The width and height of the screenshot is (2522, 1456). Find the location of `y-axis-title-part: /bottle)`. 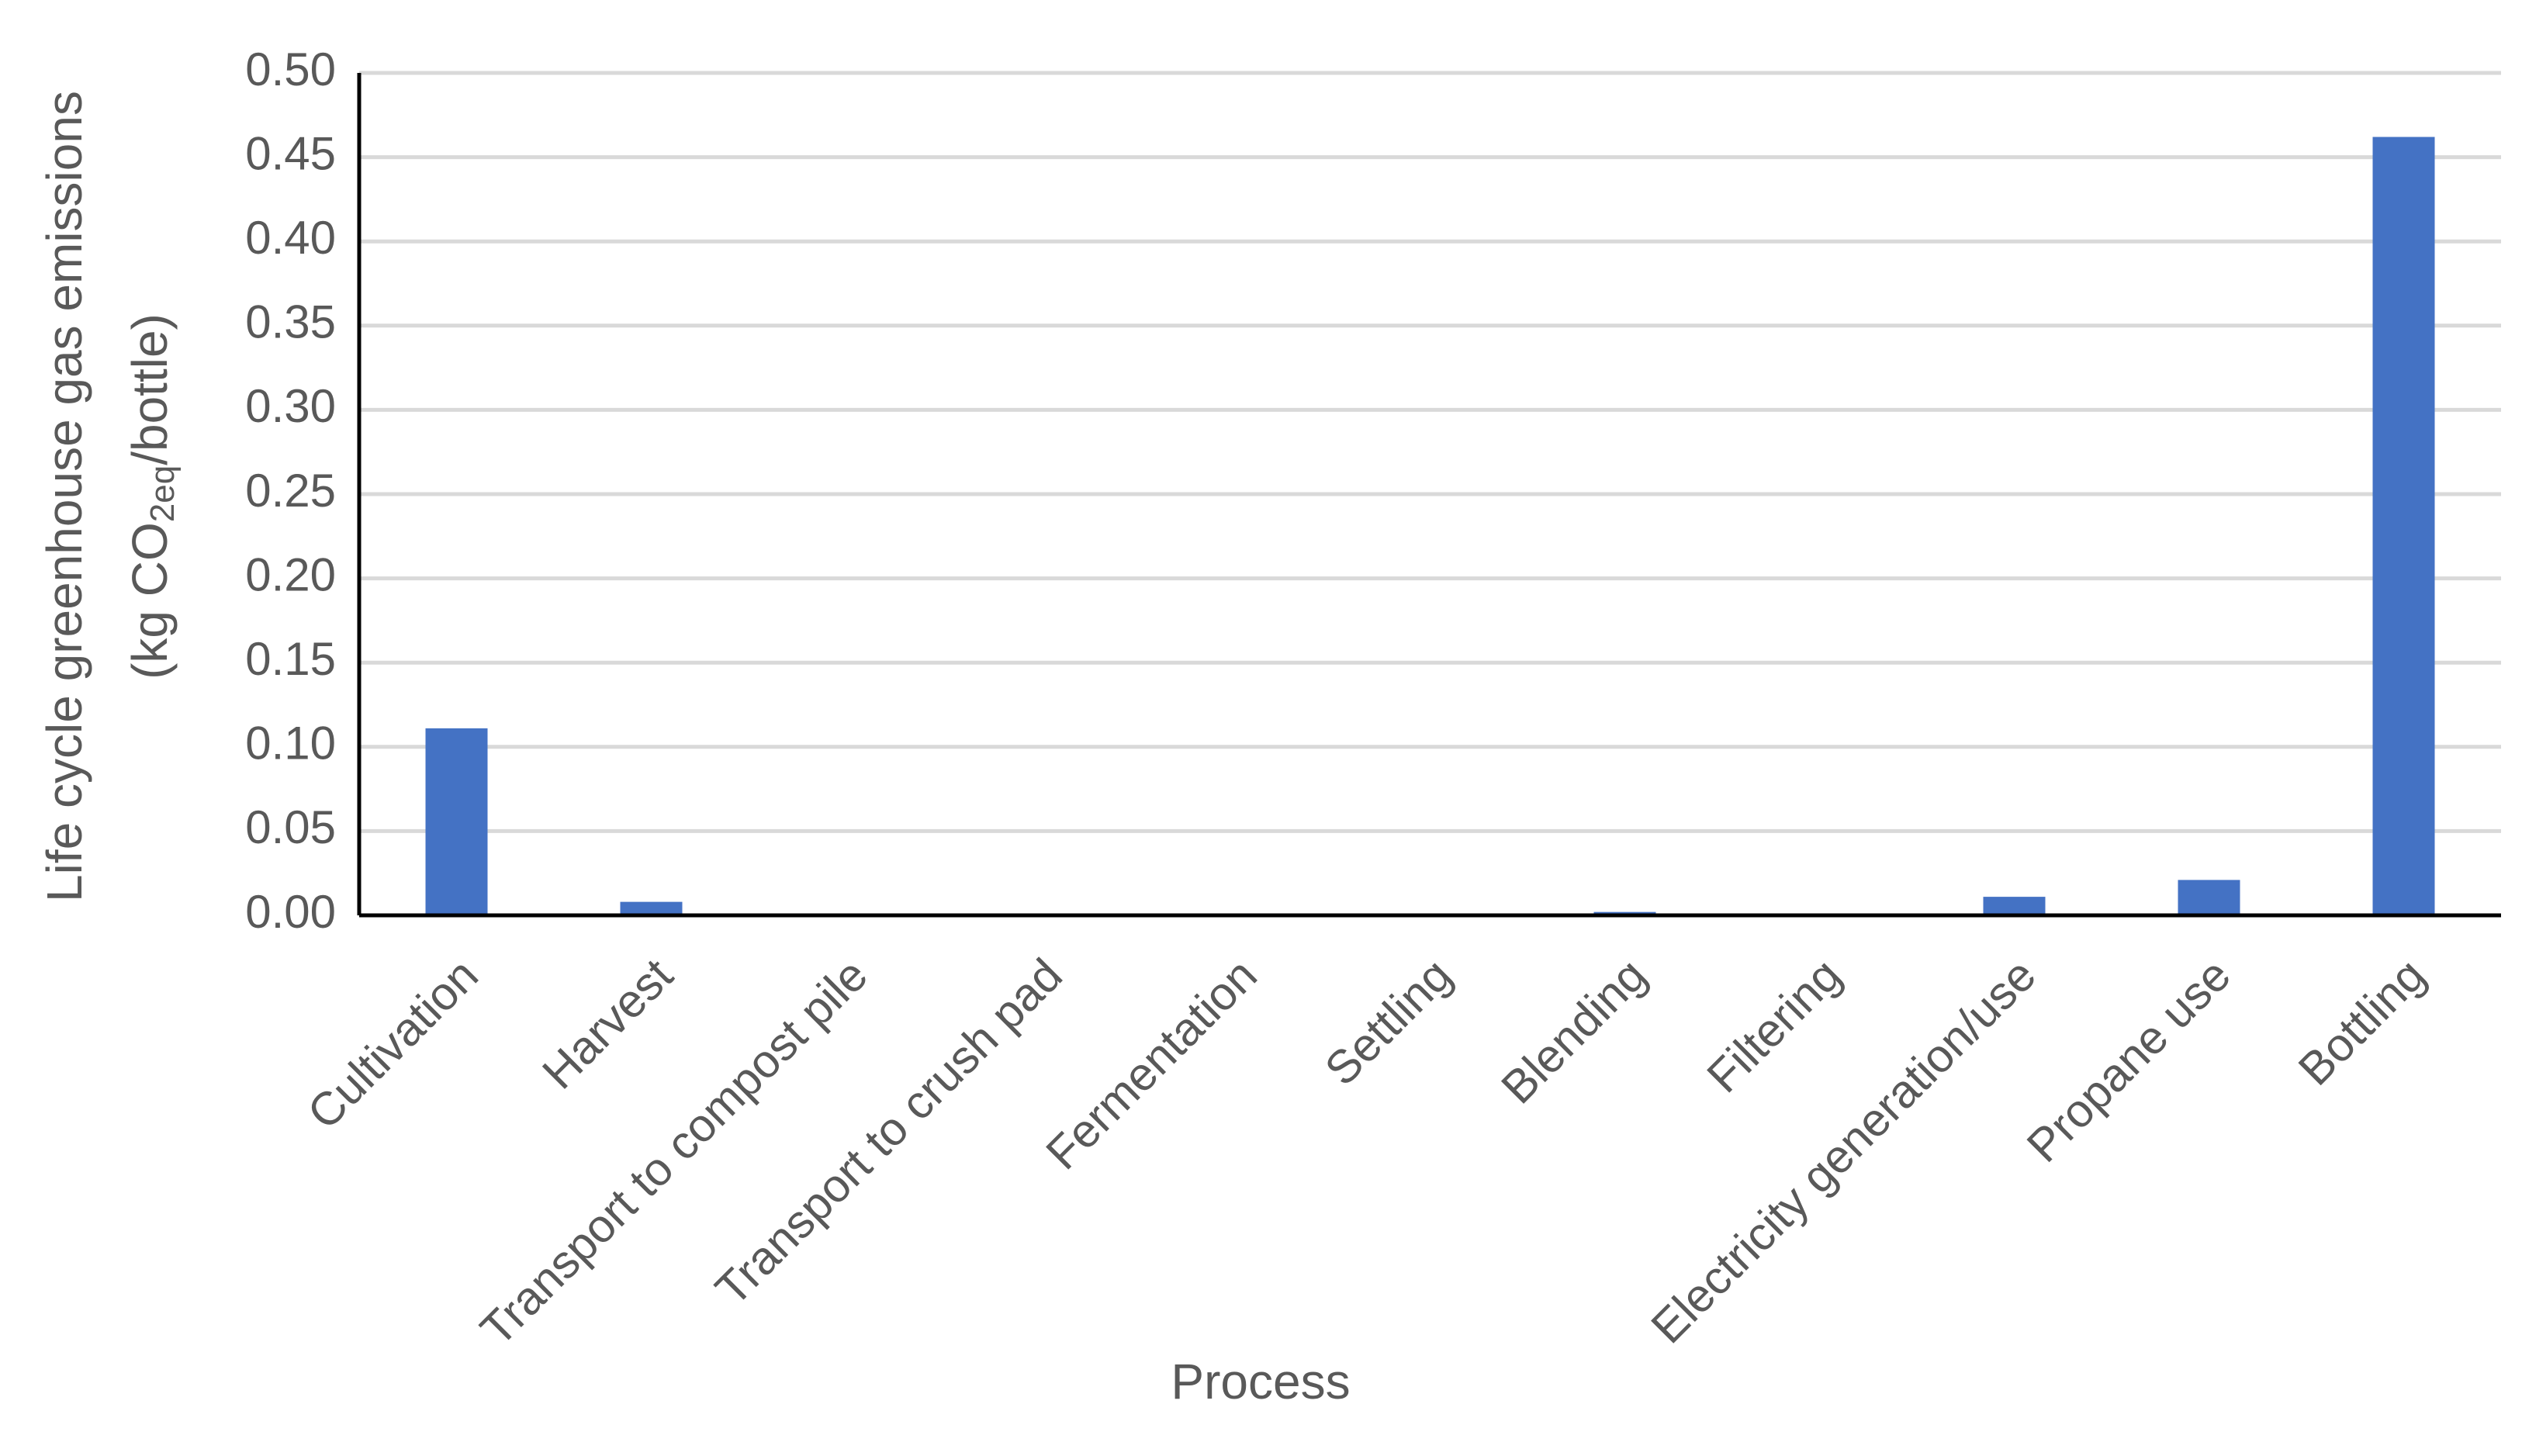

y-axis-title-part: /bottle) is located at coordinates (150, 389).